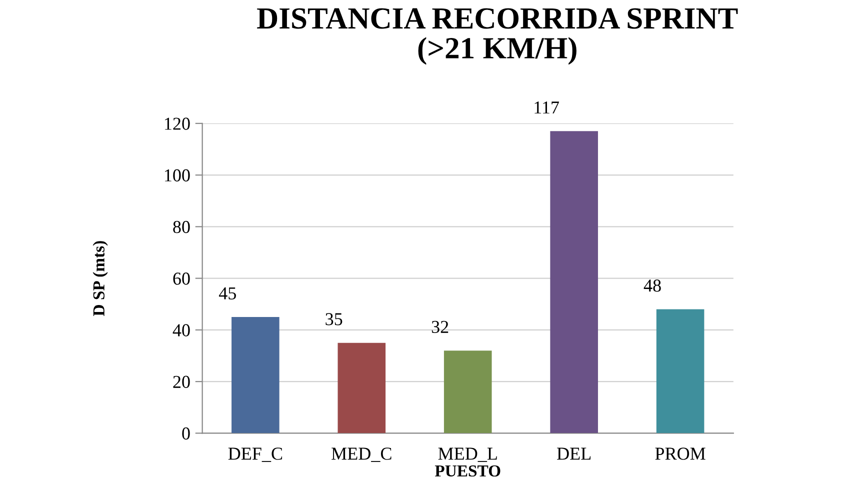 This screenshot has width=843, height=484. Describe the element at coordinates (334, 319) in the screenshot. I see `data-label: 35` at that location.